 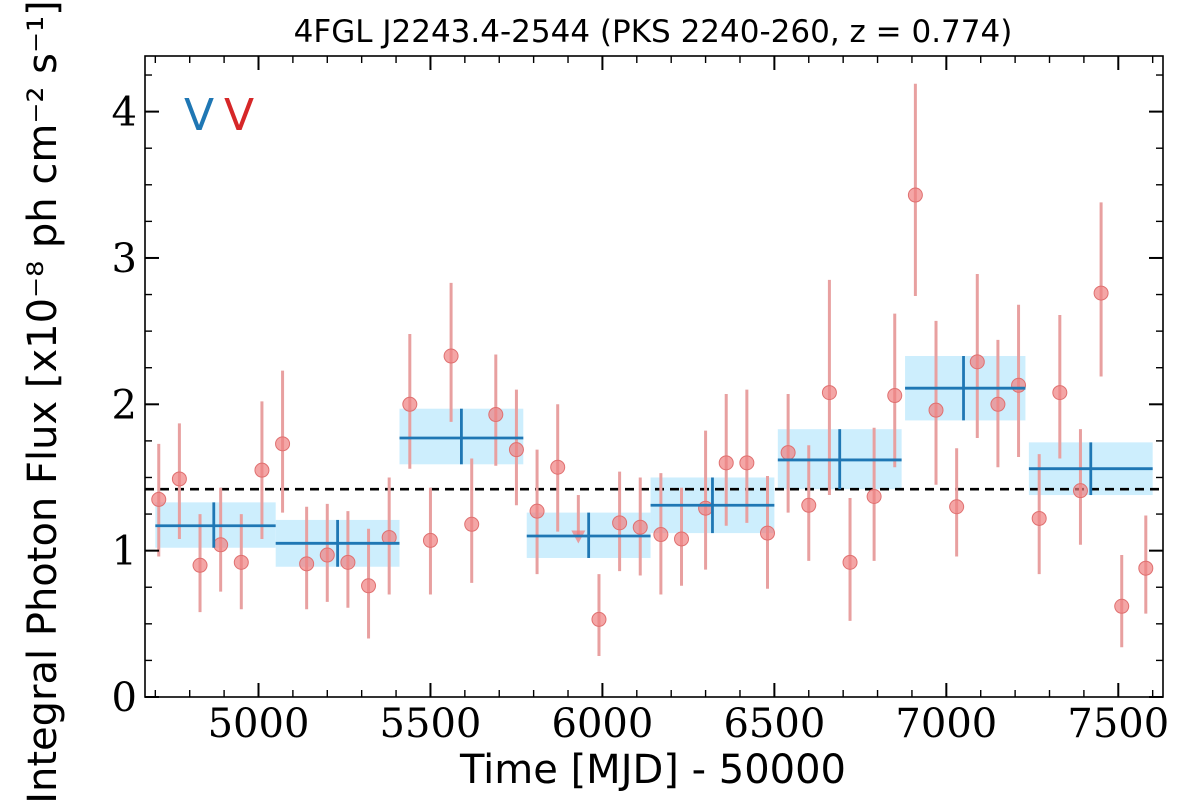 What do you see at coordinates (124, 259) in the screenshot?
I see `y-tick-label: 3` at bounding box center [124, 259].